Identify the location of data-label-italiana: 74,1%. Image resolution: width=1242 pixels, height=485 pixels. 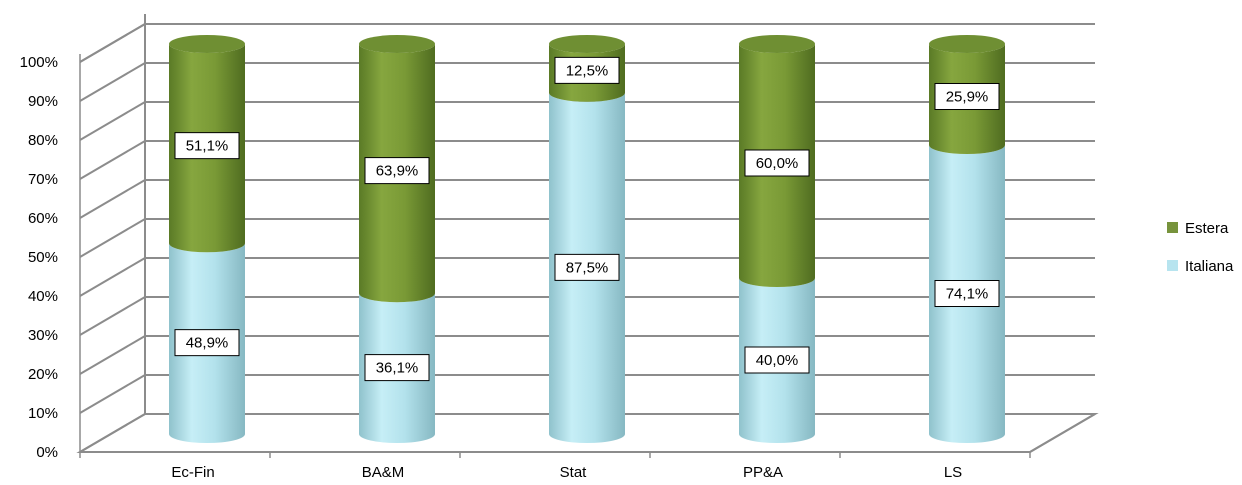
(967, 294).